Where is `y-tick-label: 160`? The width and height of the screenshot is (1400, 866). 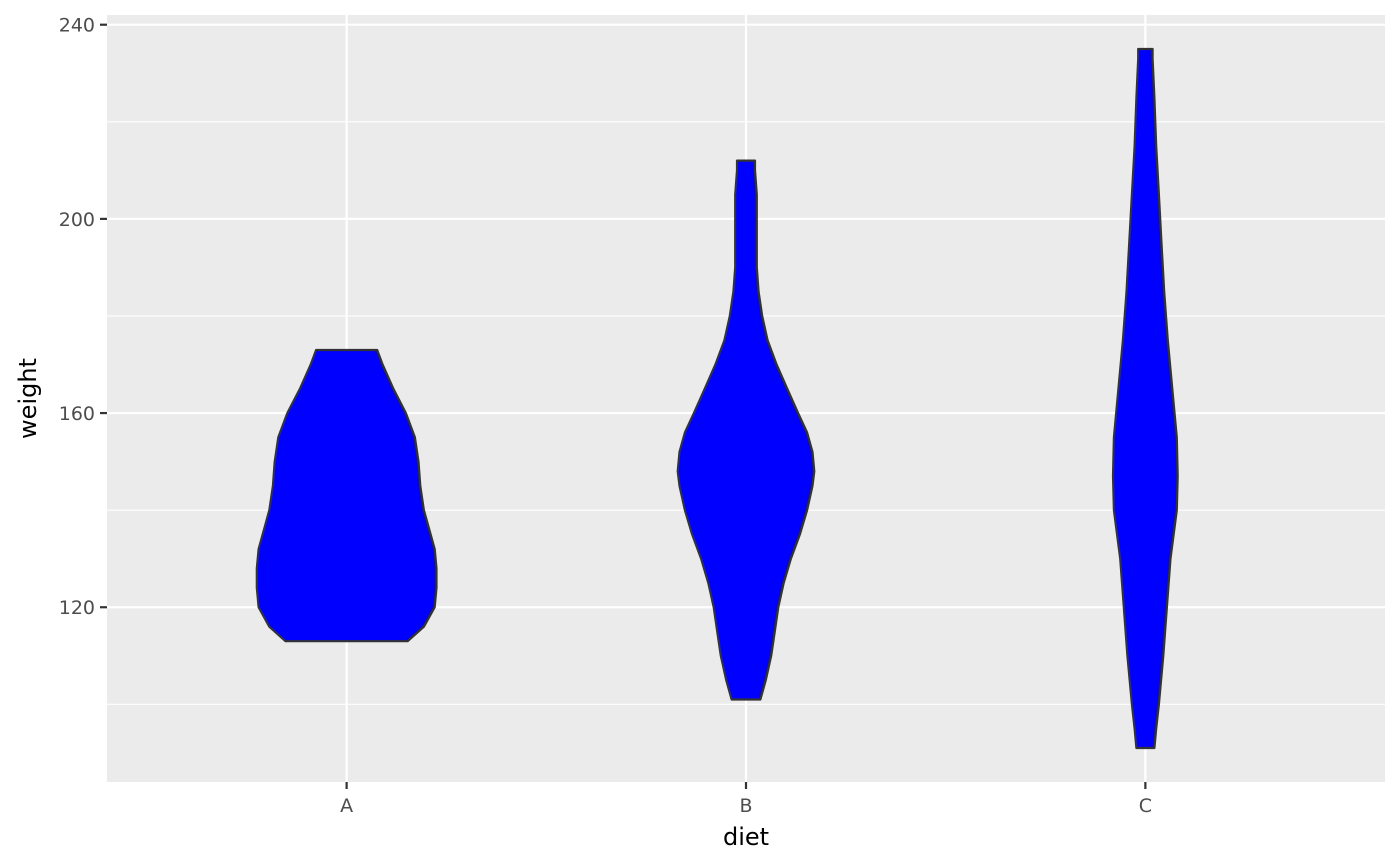
y-tick-label: 160 is located at coordinates (77, 414).